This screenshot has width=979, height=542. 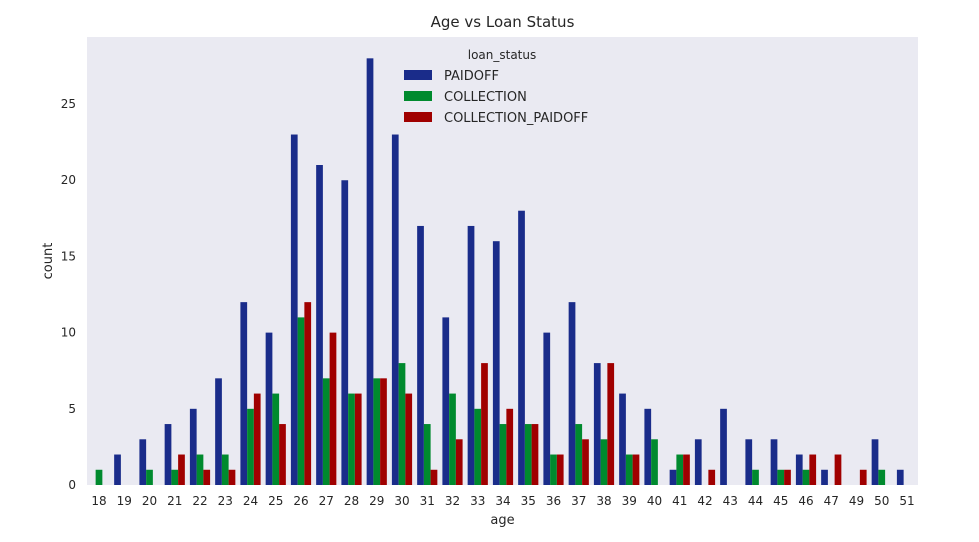 What do you see at coordinates (275, 501) in the screenshot?
I see `x-tick-label: 25` at bounding box center [275, 501].